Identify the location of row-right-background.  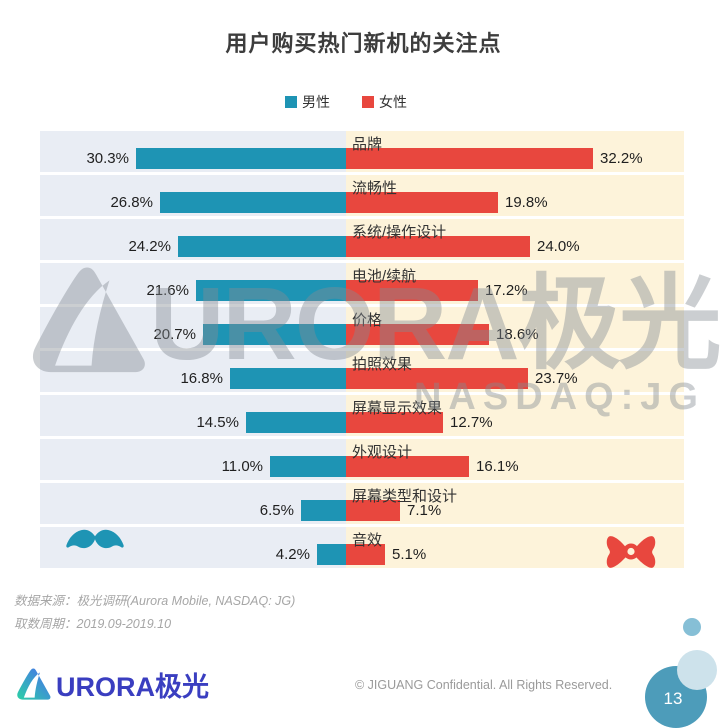
(515, 503).